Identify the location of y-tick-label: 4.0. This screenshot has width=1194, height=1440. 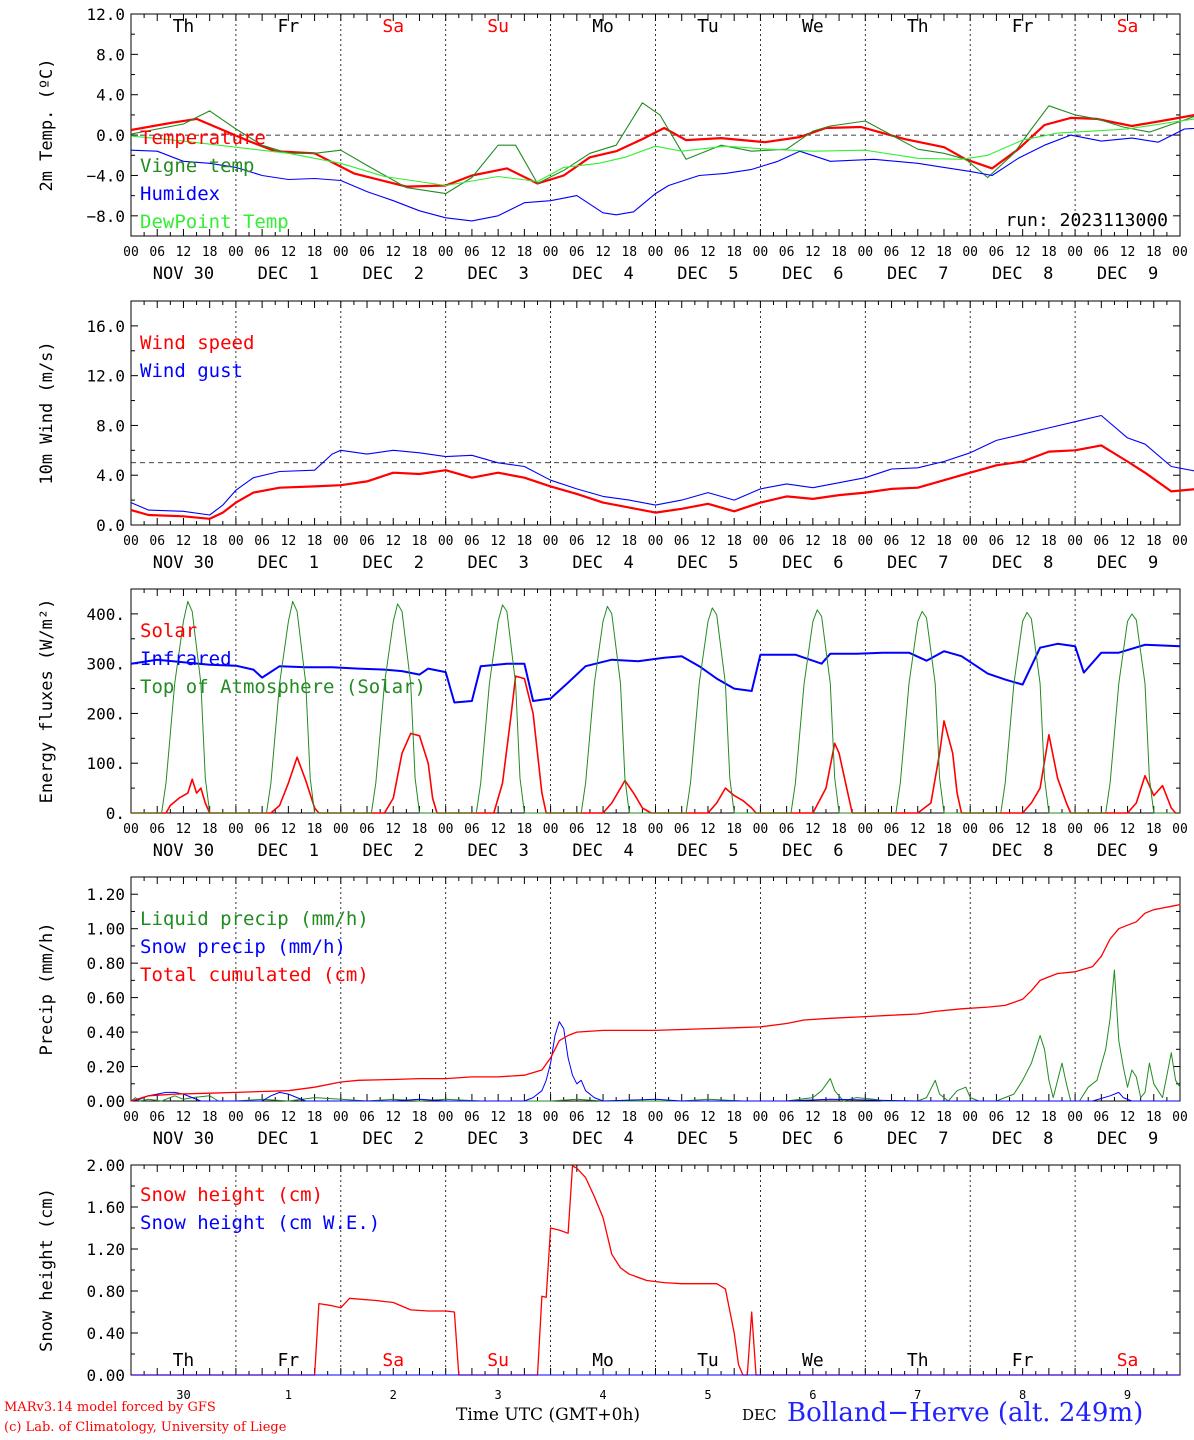
(110, 95).